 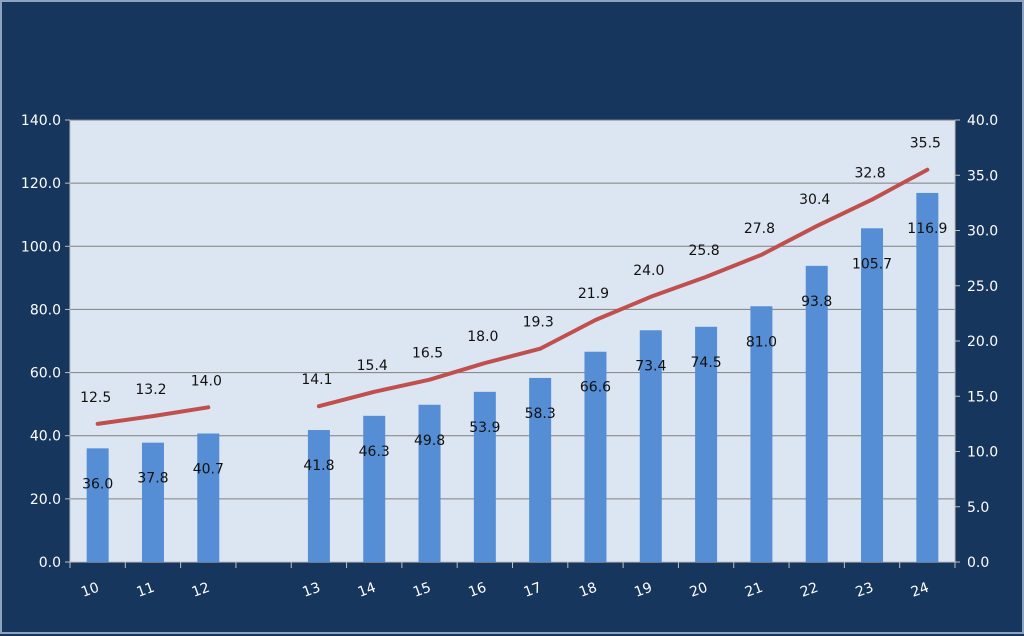 What do you see at coordinates (865, 590) in the screenshot?
I see `x-tick-label: 23` at bounding box center [865, 590].